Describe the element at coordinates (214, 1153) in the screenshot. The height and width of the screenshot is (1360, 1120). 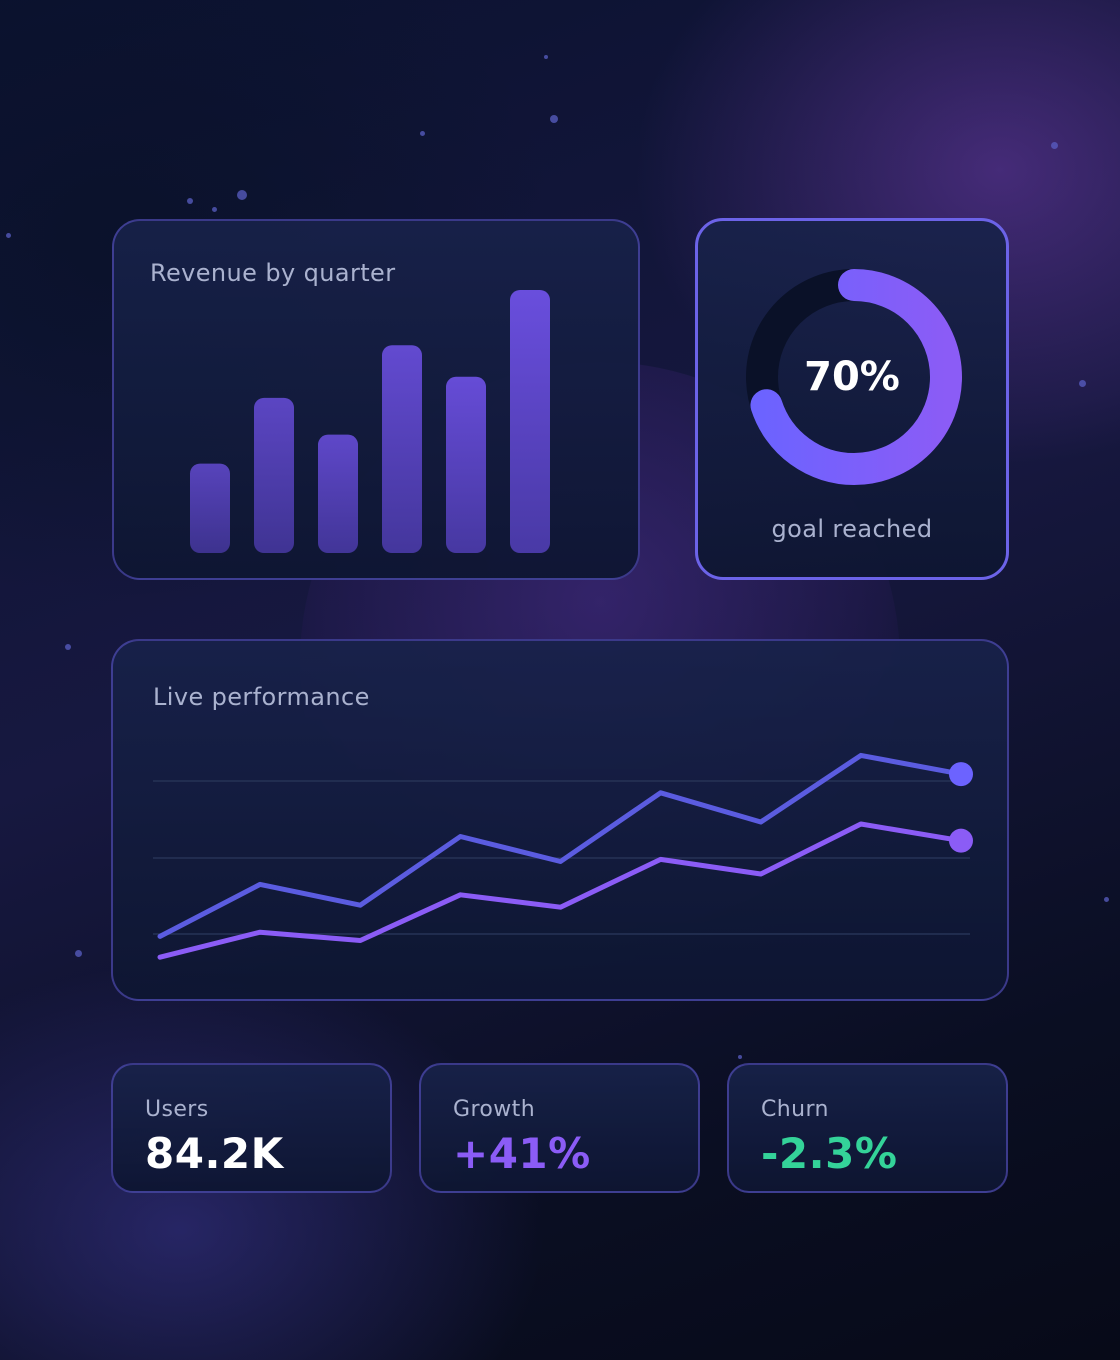
I see `stat-value-users: 84.2K` at that location.